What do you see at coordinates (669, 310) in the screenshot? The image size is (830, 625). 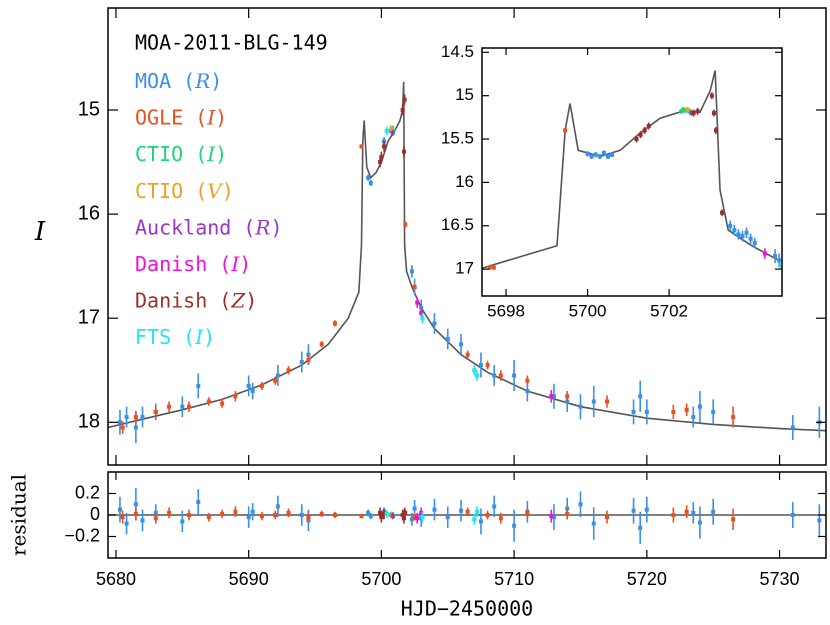 I see `x-tick-label: 5702` at bounding box center [669, 310].